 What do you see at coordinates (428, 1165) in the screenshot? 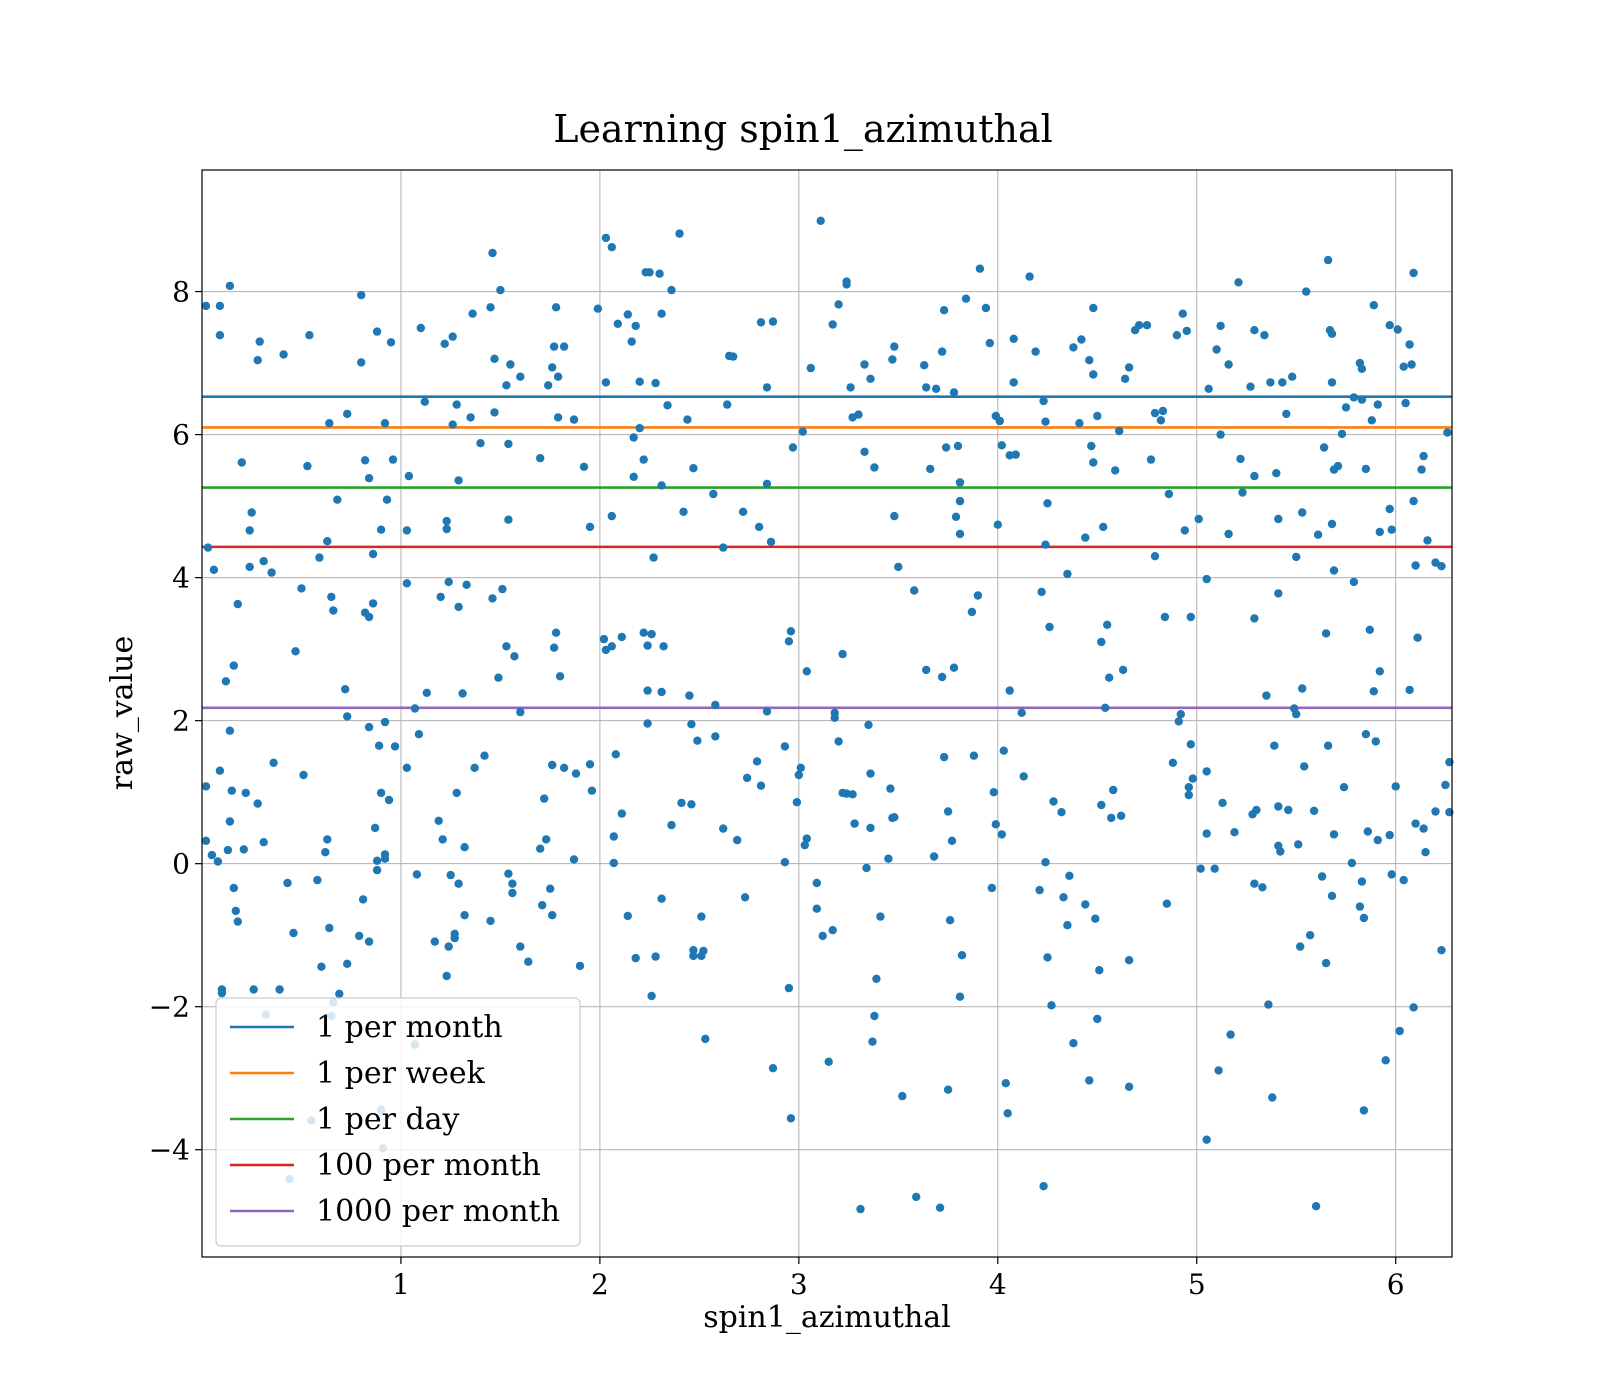
I see `legend-label: 100 per month` at bounding box center [428, 1165].